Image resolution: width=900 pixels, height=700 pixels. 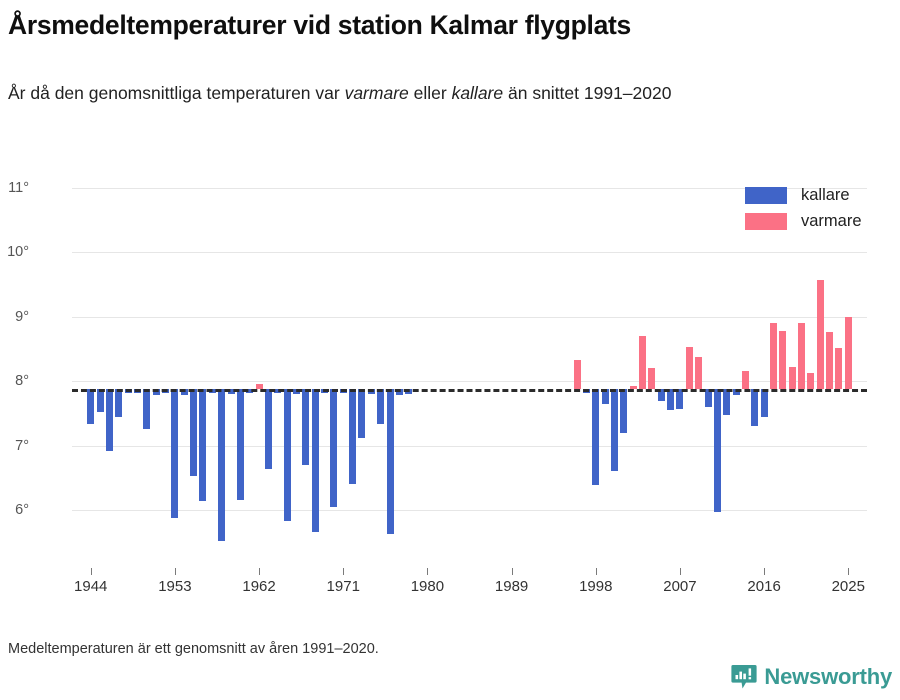 What do you see at coordinates (624, 411) in the screenshot?
I see `bar-2001` at bounding box center [624, 411].